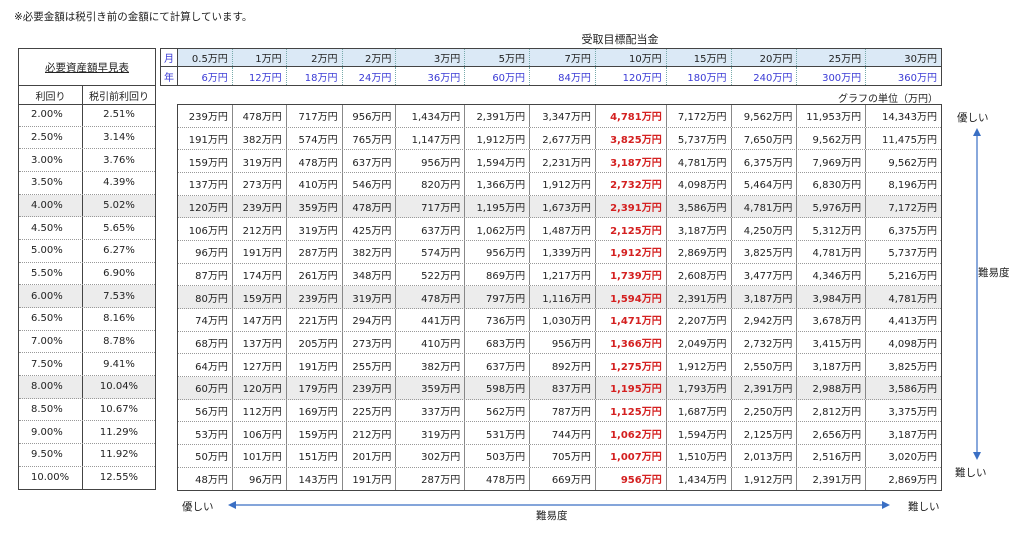 This screenshot has height=536, width=1024. What do you see at coordinates (765, 251) in the screenshot?
I see `asset-cell: 3,825万円` at bounding box center [765, 251].